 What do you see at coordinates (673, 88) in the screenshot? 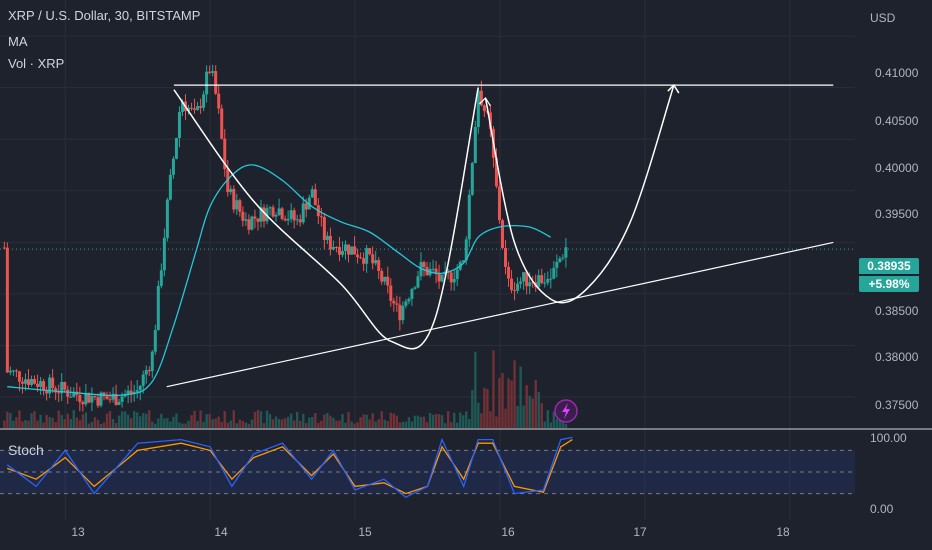
I see `arrow-head-icon` at bounding box center [673, 88].